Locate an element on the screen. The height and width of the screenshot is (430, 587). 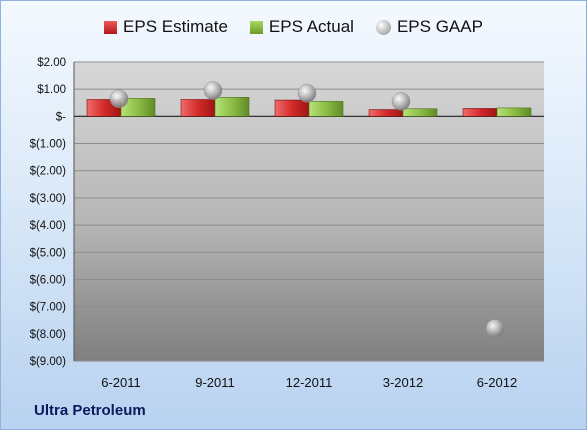
y-tick-label: $(2.00) is located at coordinates (48, 172).